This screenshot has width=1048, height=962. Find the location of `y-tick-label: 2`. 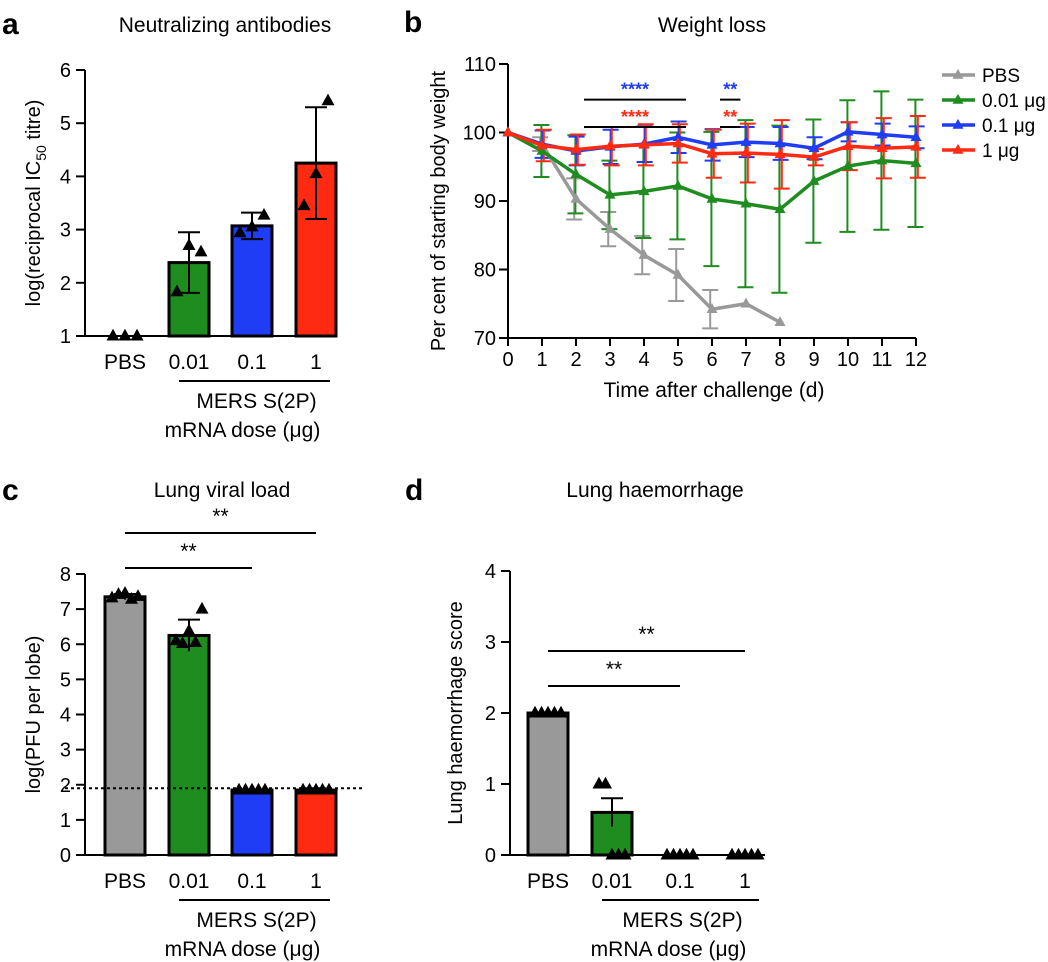

y-tick-label: 2 is located at coordinates (65, 284).